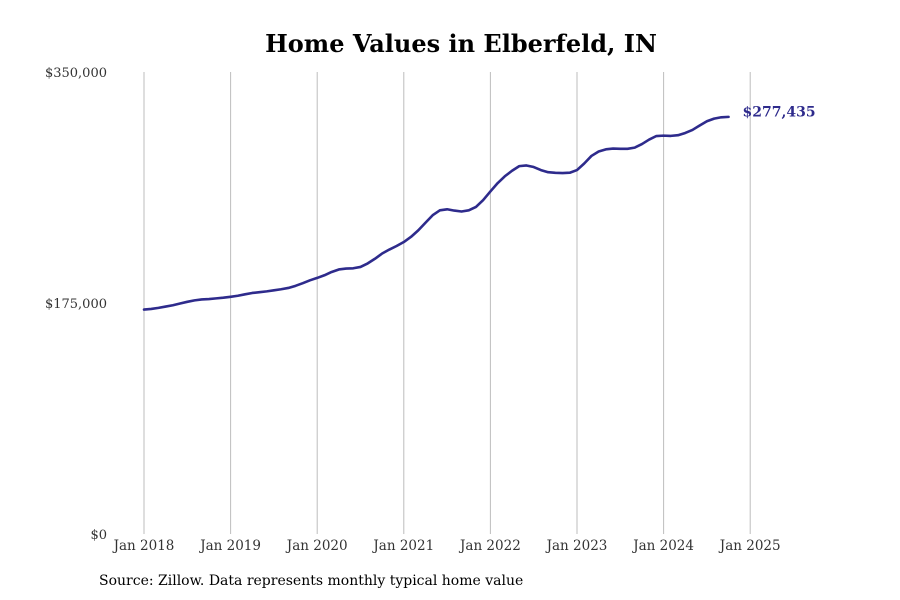 This screenshot has height=600, width=900. What do you see at coordinates (489, 546) in the screenshot?
I see `x-tick-label: Jan 2022` at bounding box center [489, 546].